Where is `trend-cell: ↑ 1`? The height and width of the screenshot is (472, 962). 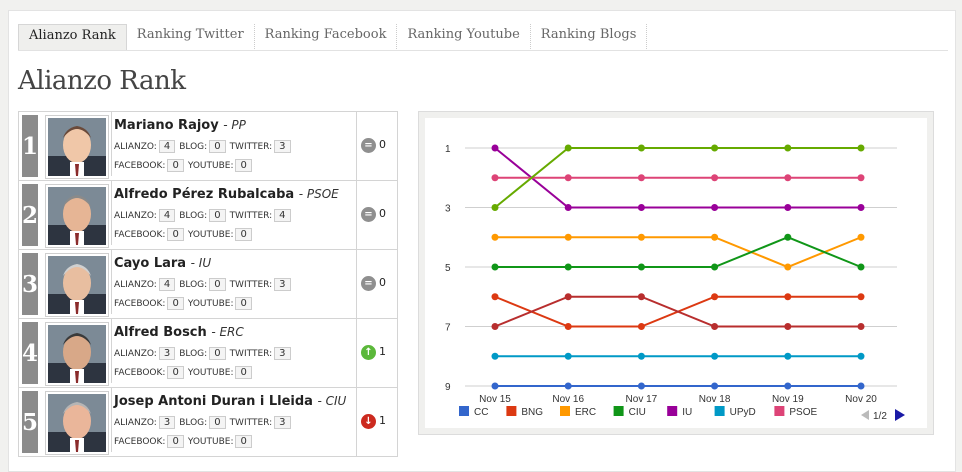
trend-cell: ↑ 1 is located at coordinates (378, 353).